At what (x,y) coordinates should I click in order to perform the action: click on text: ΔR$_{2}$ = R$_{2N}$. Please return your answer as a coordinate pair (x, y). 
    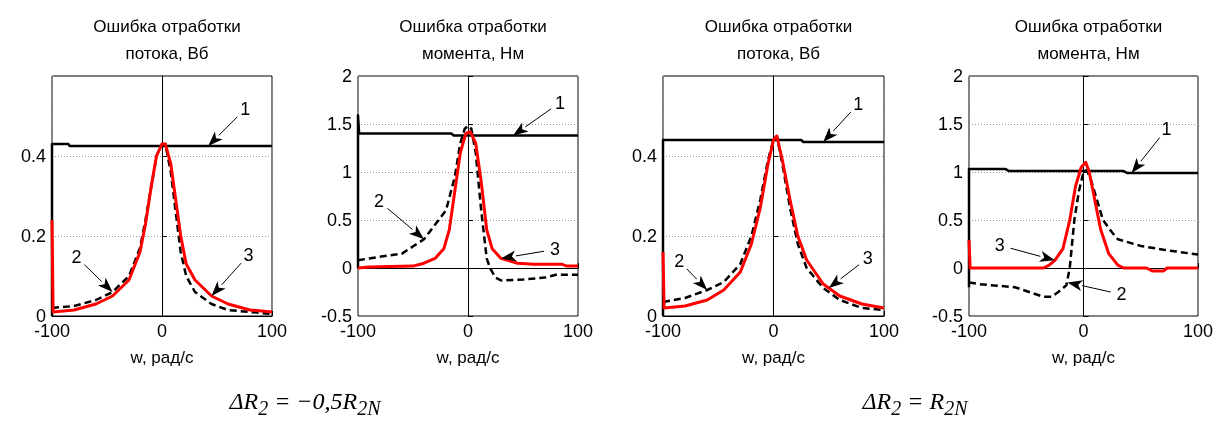
    Looking at the image, I should click on (915, 404).